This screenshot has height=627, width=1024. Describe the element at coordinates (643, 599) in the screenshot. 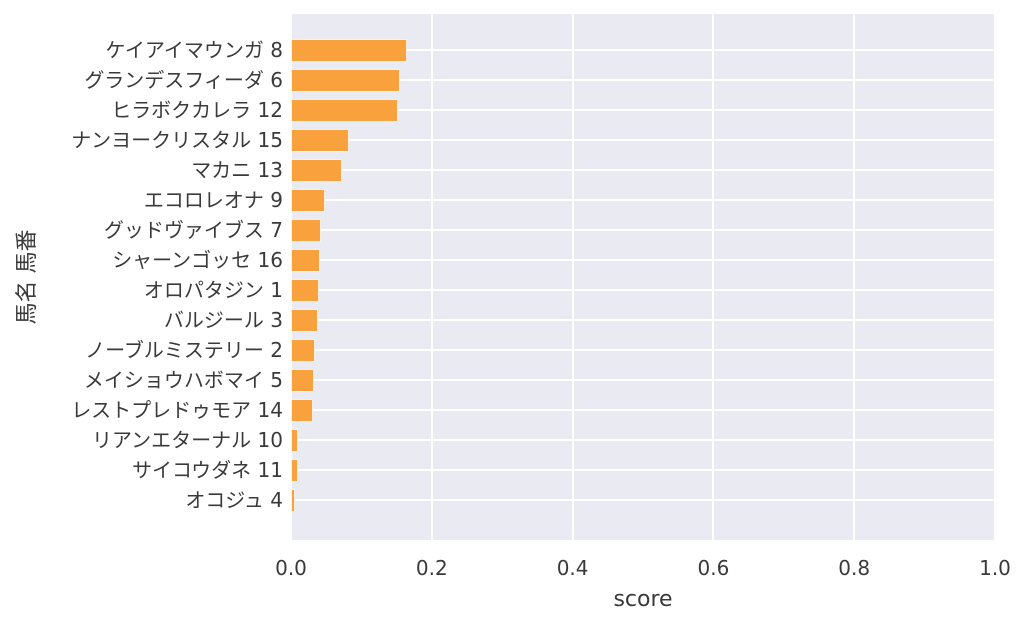

I see `x-axis-label: score` at that location.